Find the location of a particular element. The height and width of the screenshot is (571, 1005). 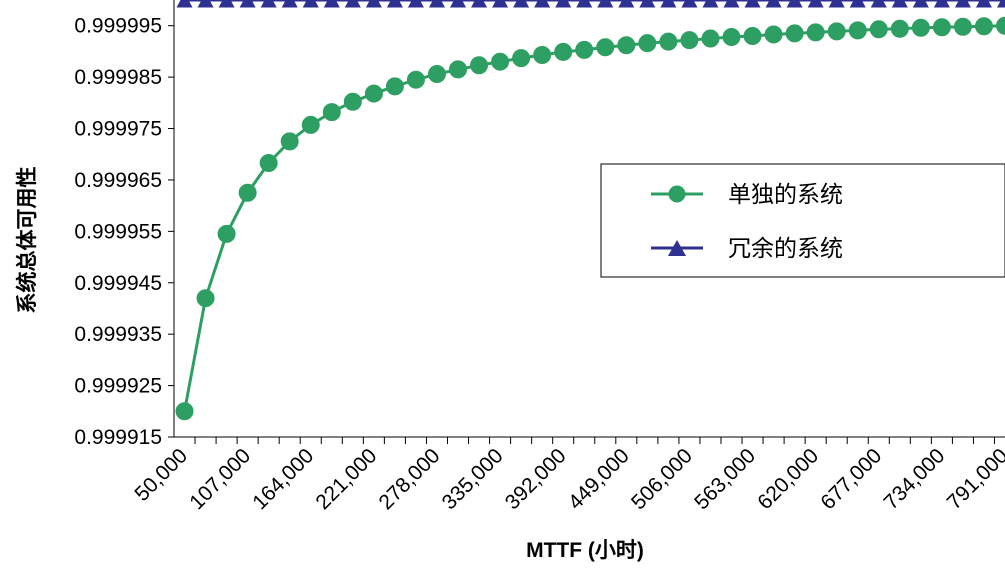

legend-marker-triangle is located at coordinates (677, 248).